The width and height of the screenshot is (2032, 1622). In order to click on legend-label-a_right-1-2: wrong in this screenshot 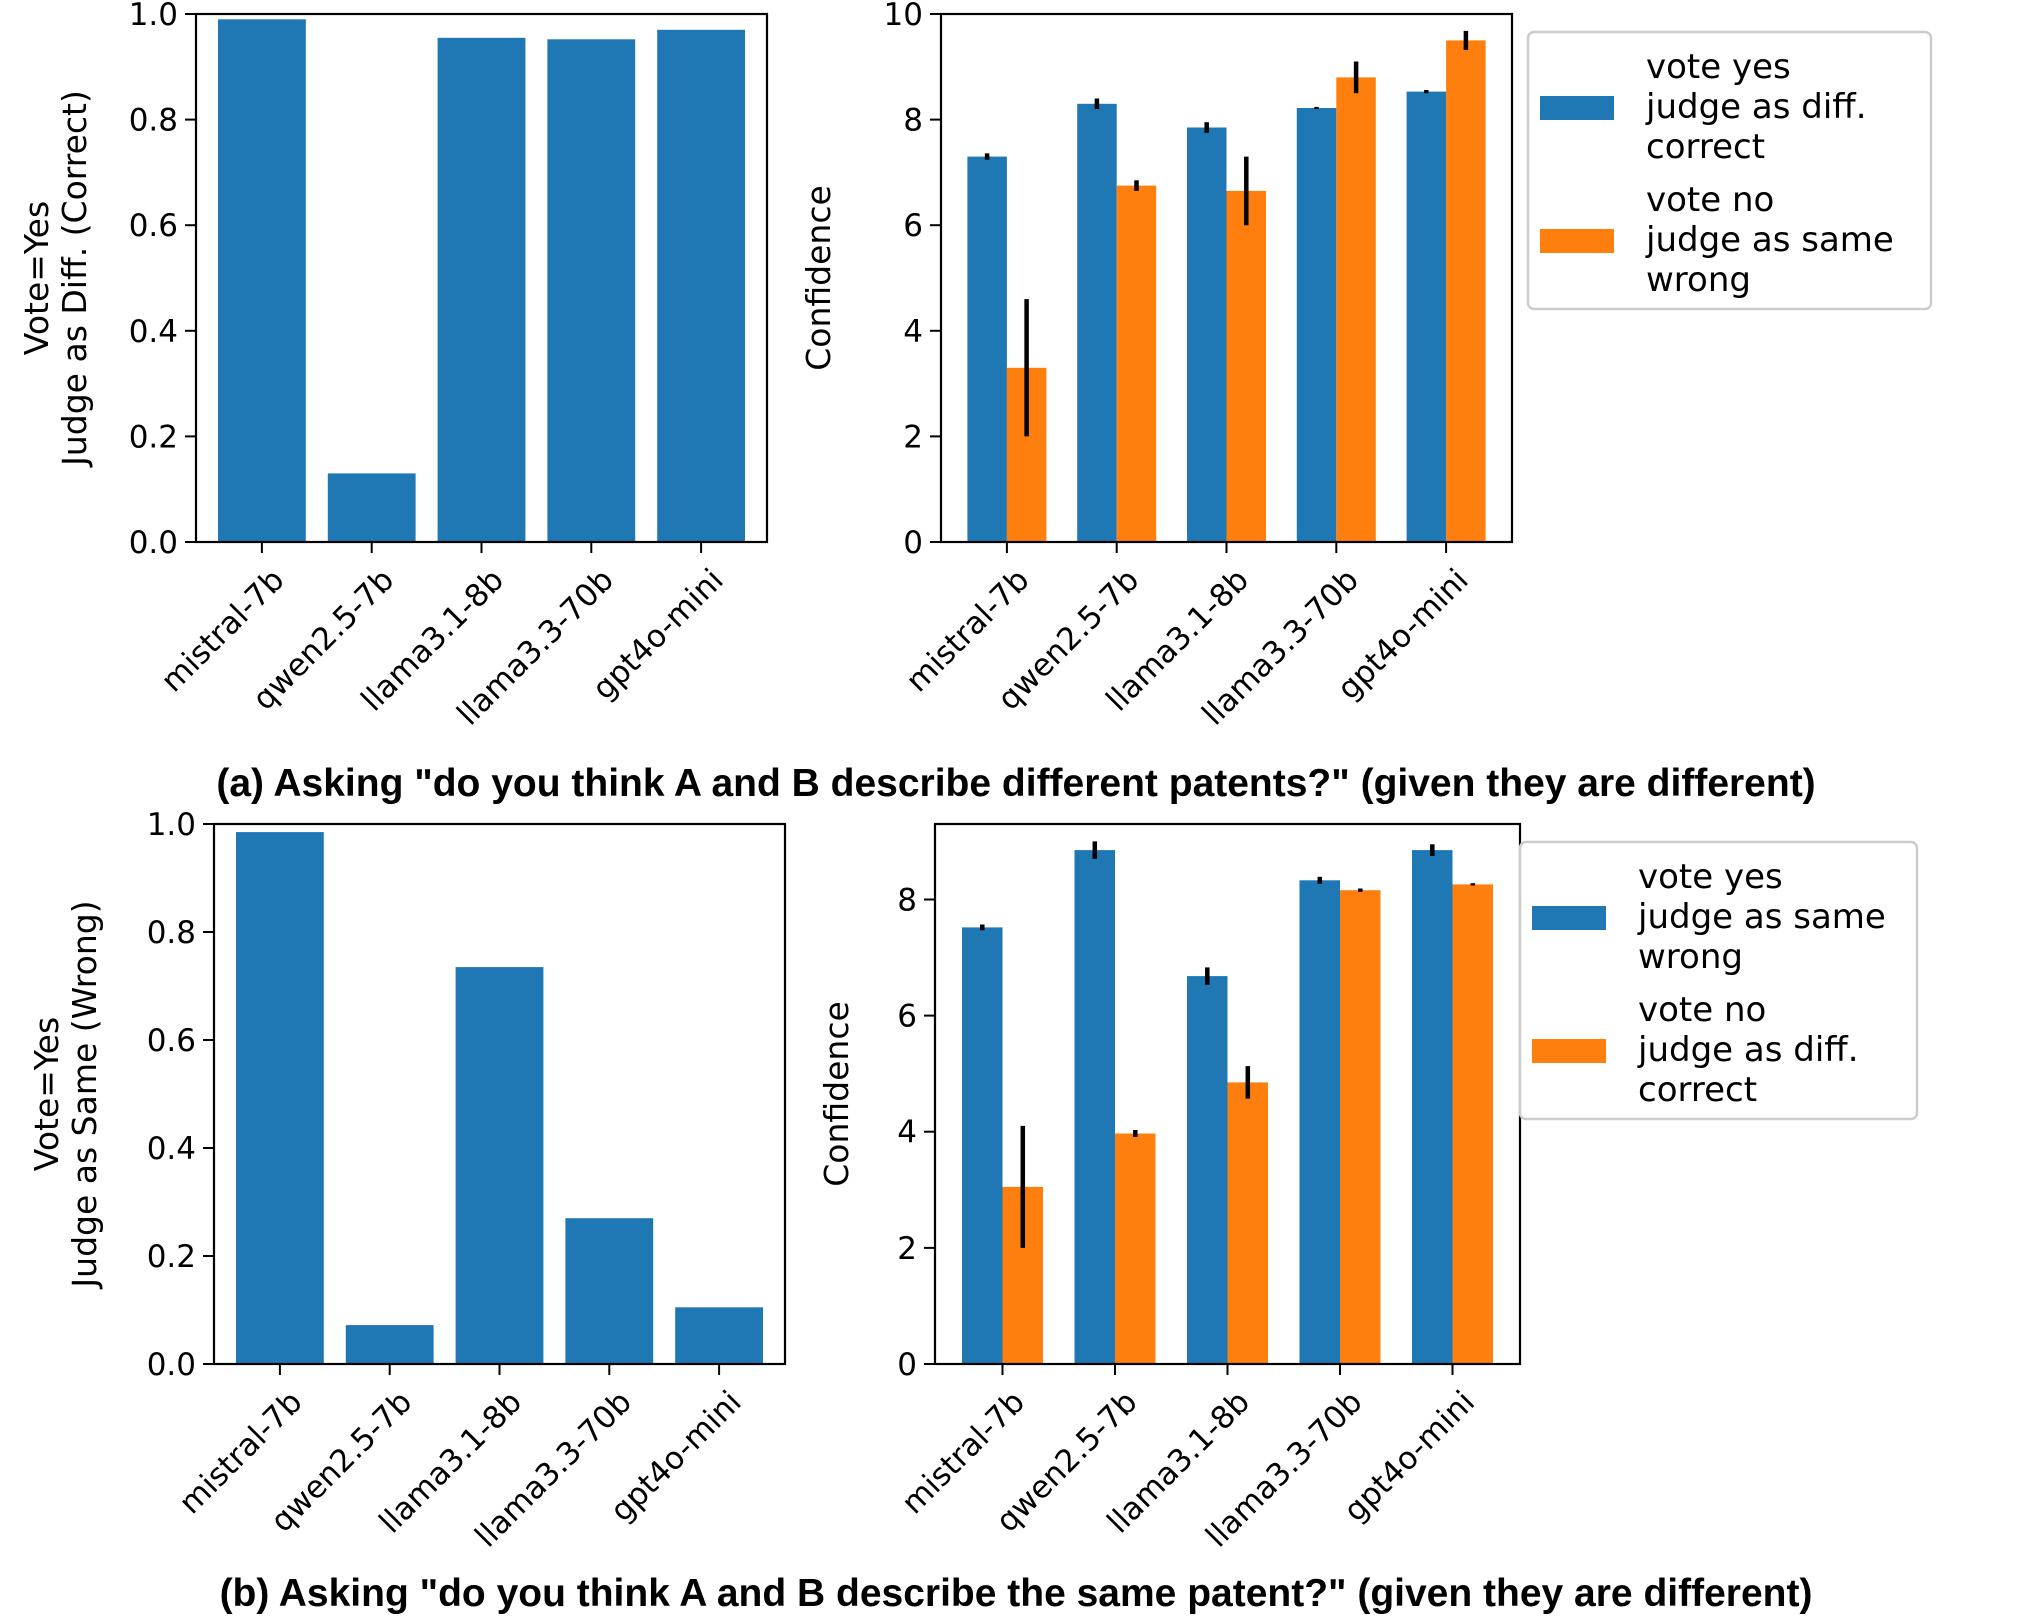, I will do `click(1698, 280)`.